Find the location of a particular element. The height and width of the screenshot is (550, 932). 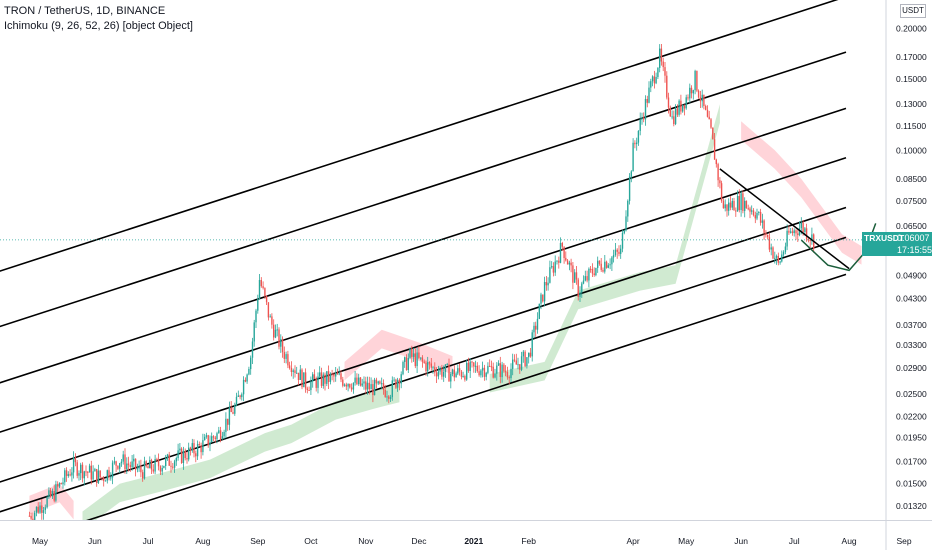

x-tick-label: Jul is located at coordinates (794, 541).